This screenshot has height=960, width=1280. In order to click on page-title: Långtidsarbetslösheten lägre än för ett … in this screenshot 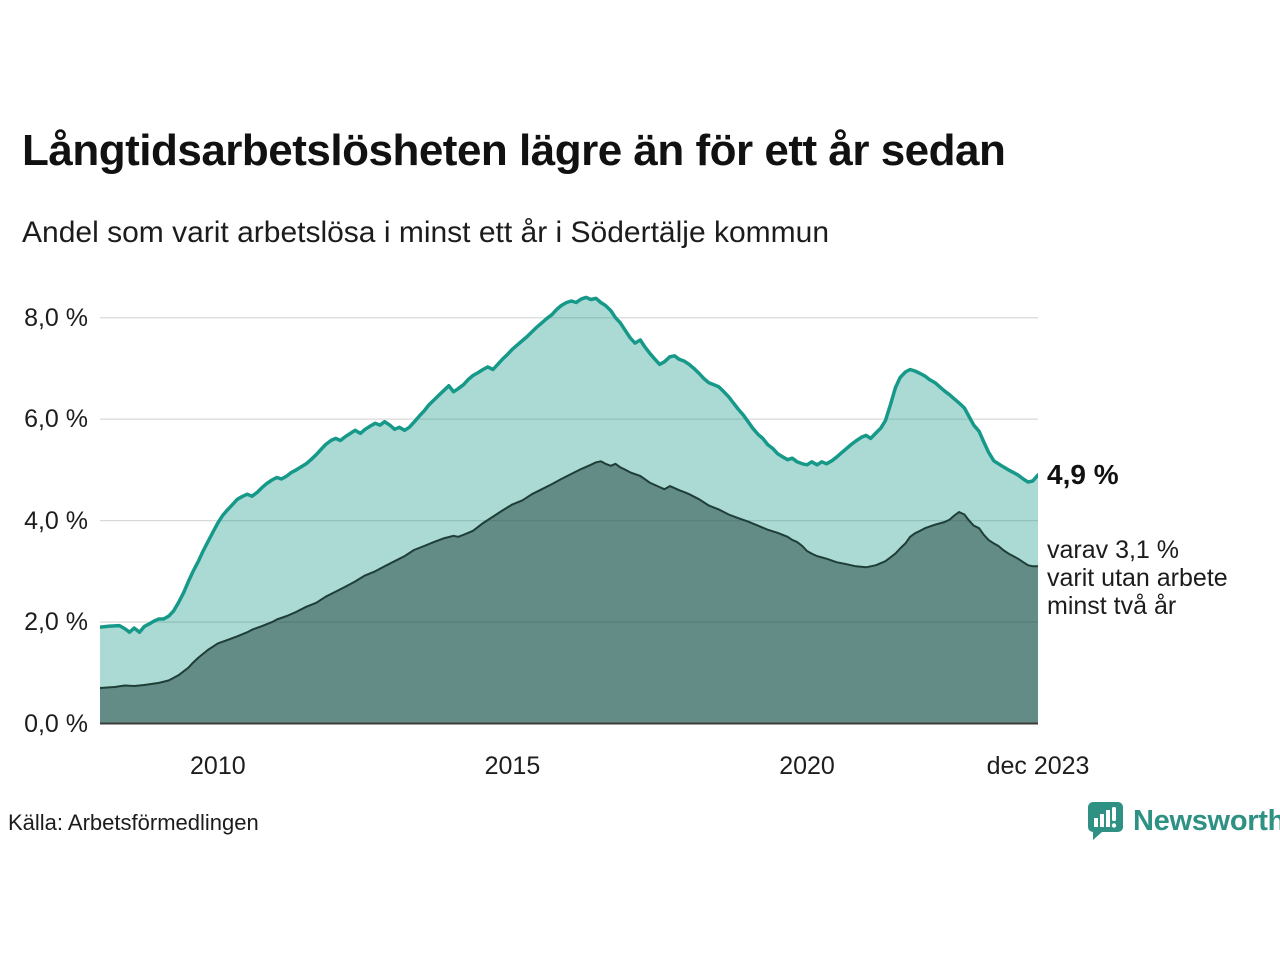, I will do `click(514, 150)`.